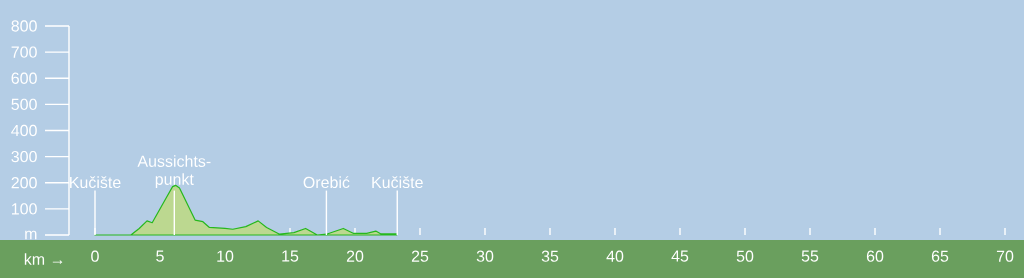 This screenshot has height=278, width=1024. I want to click on y-tick-label: 700, so click(24, 52).